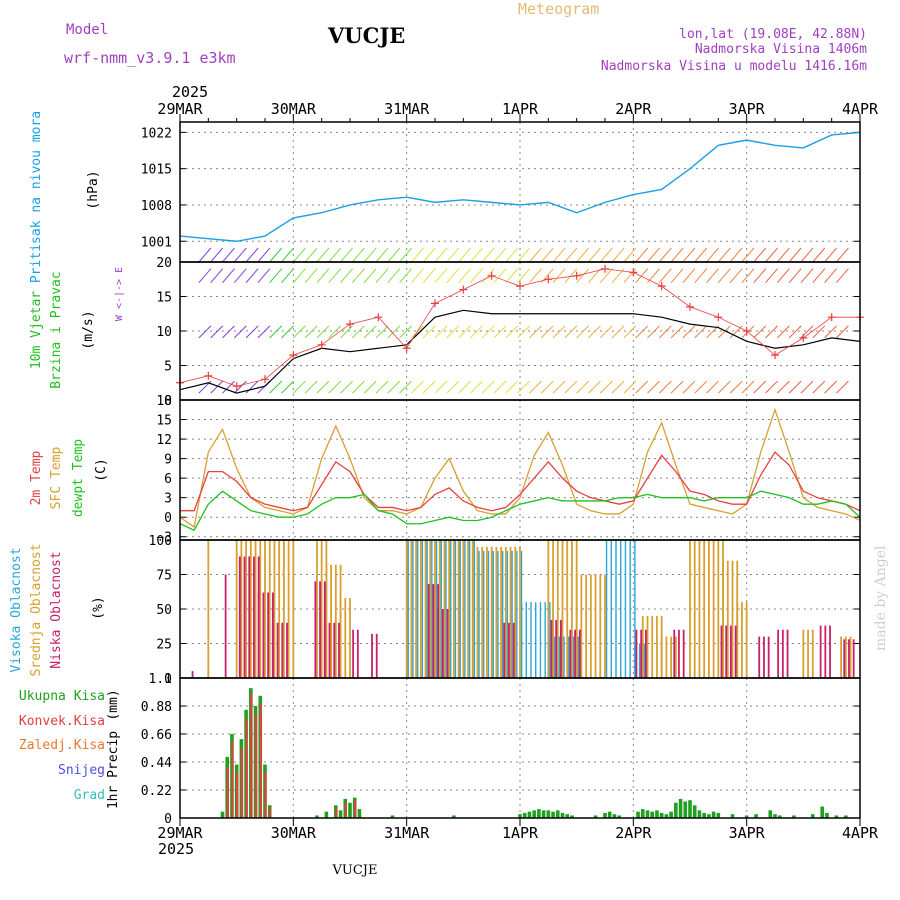 Image resolution: width=900 pixels, height=900 pixels. I want to click on y-tick-label: 3, so click(168, 499).